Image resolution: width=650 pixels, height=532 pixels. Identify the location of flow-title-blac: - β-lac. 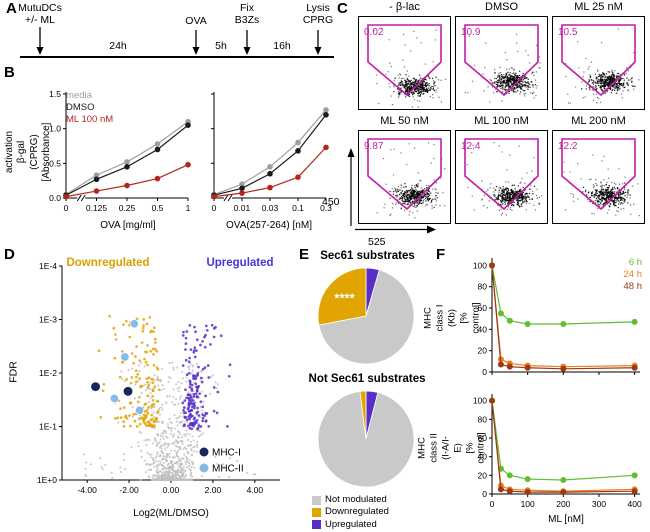
(404, 7).